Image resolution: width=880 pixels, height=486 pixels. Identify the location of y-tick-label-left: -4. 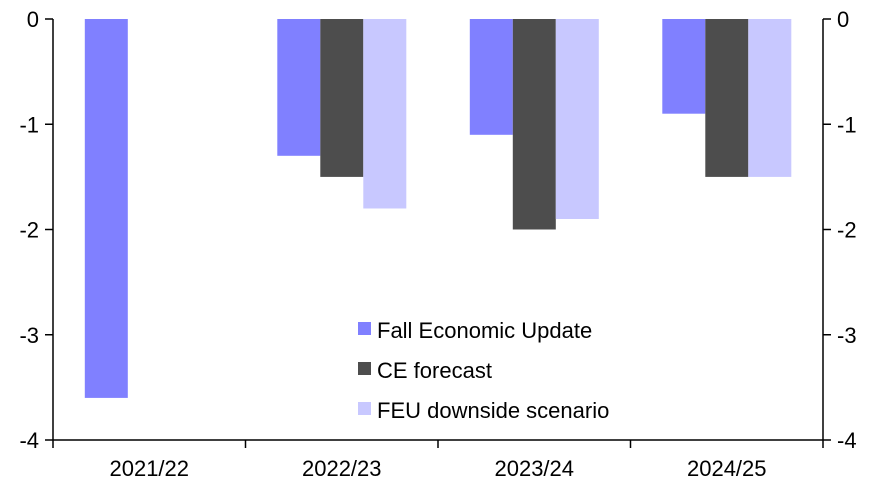
(29, 440).